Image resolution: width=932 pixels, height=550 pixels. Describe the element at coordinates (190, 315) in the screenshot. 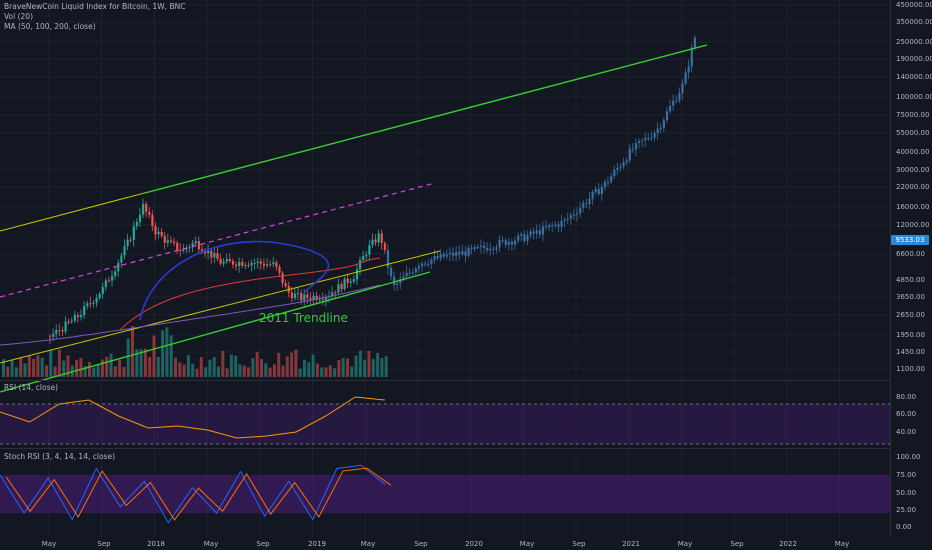

I see `ma-100-line` at that location.